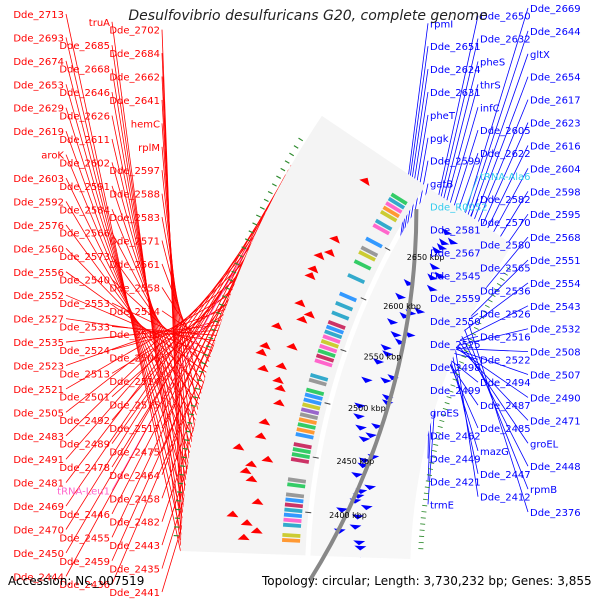  What do you see at coordinates (84, 187) in the screenshot?
I see `gene-label: Dde_2591` at bounding box center [84, 187].